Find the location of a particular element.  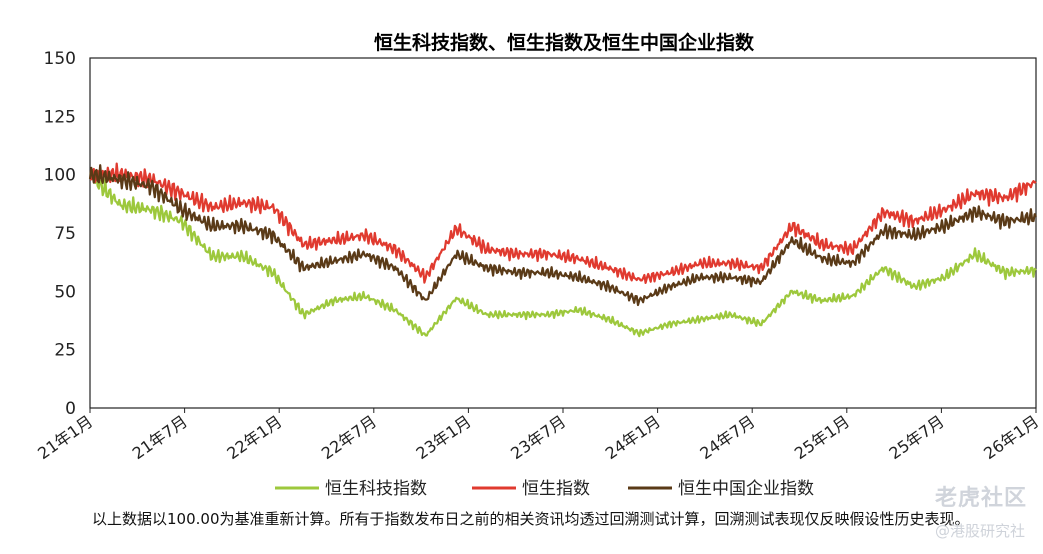

x-tick-label: 24年7月 is located at coordinates (727, 437).